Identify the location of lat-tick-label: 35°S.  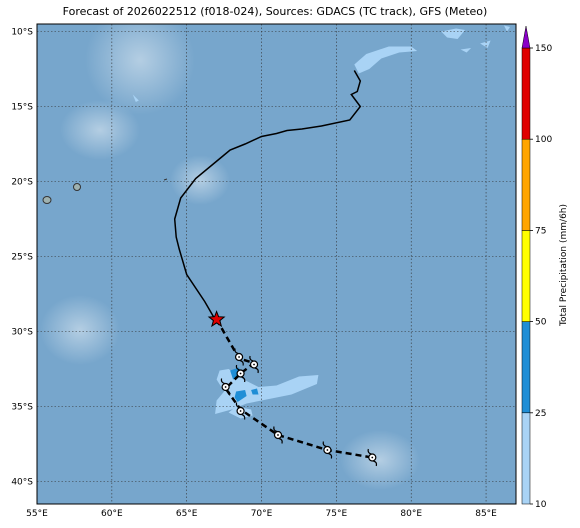
(22, 408).